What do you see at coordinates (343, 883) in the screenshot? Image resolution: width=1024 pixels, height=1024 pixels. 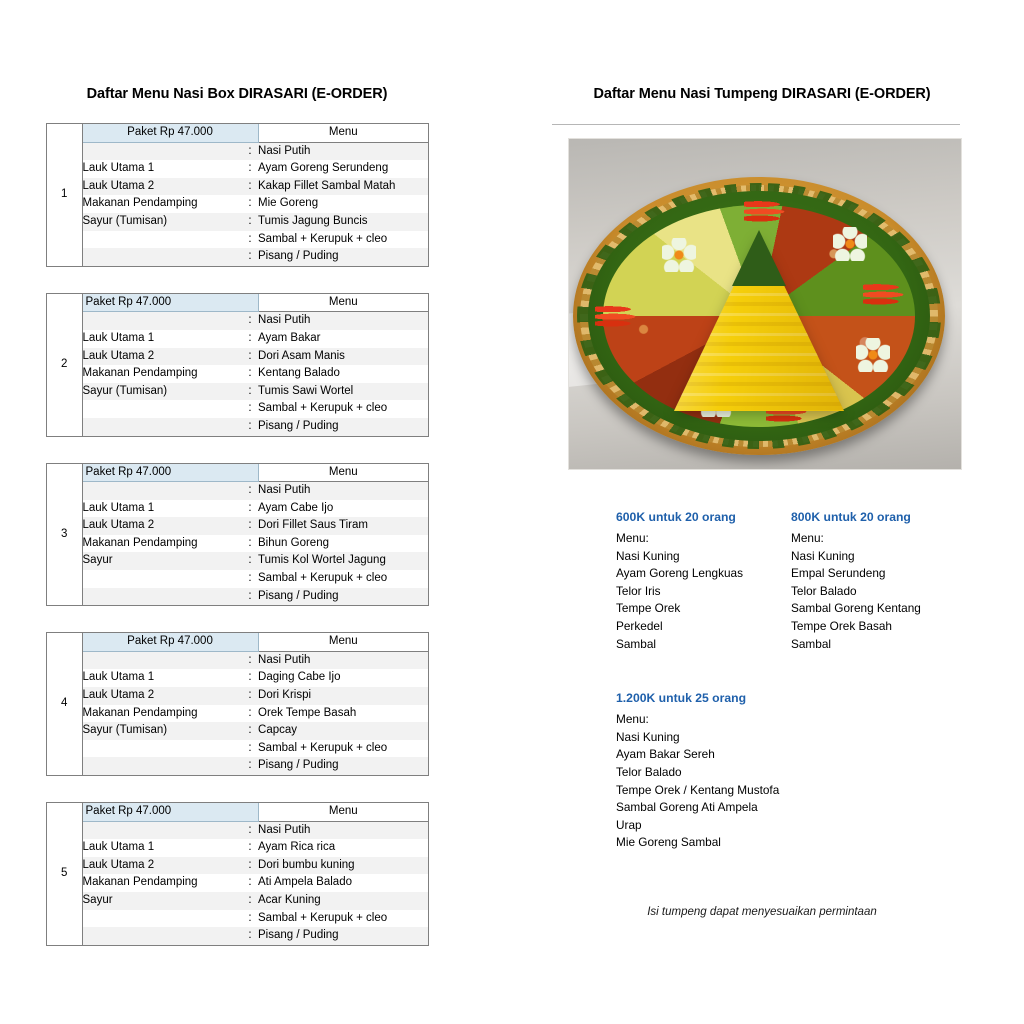 I see `menu-item-value: Ati Ampela Balado` at bounding box center [343, 883].